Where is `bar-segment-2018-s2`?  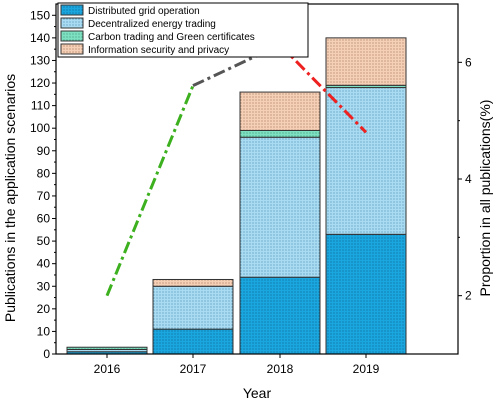 bar-segment-2018-s2 is located at coordinates (280, 133).